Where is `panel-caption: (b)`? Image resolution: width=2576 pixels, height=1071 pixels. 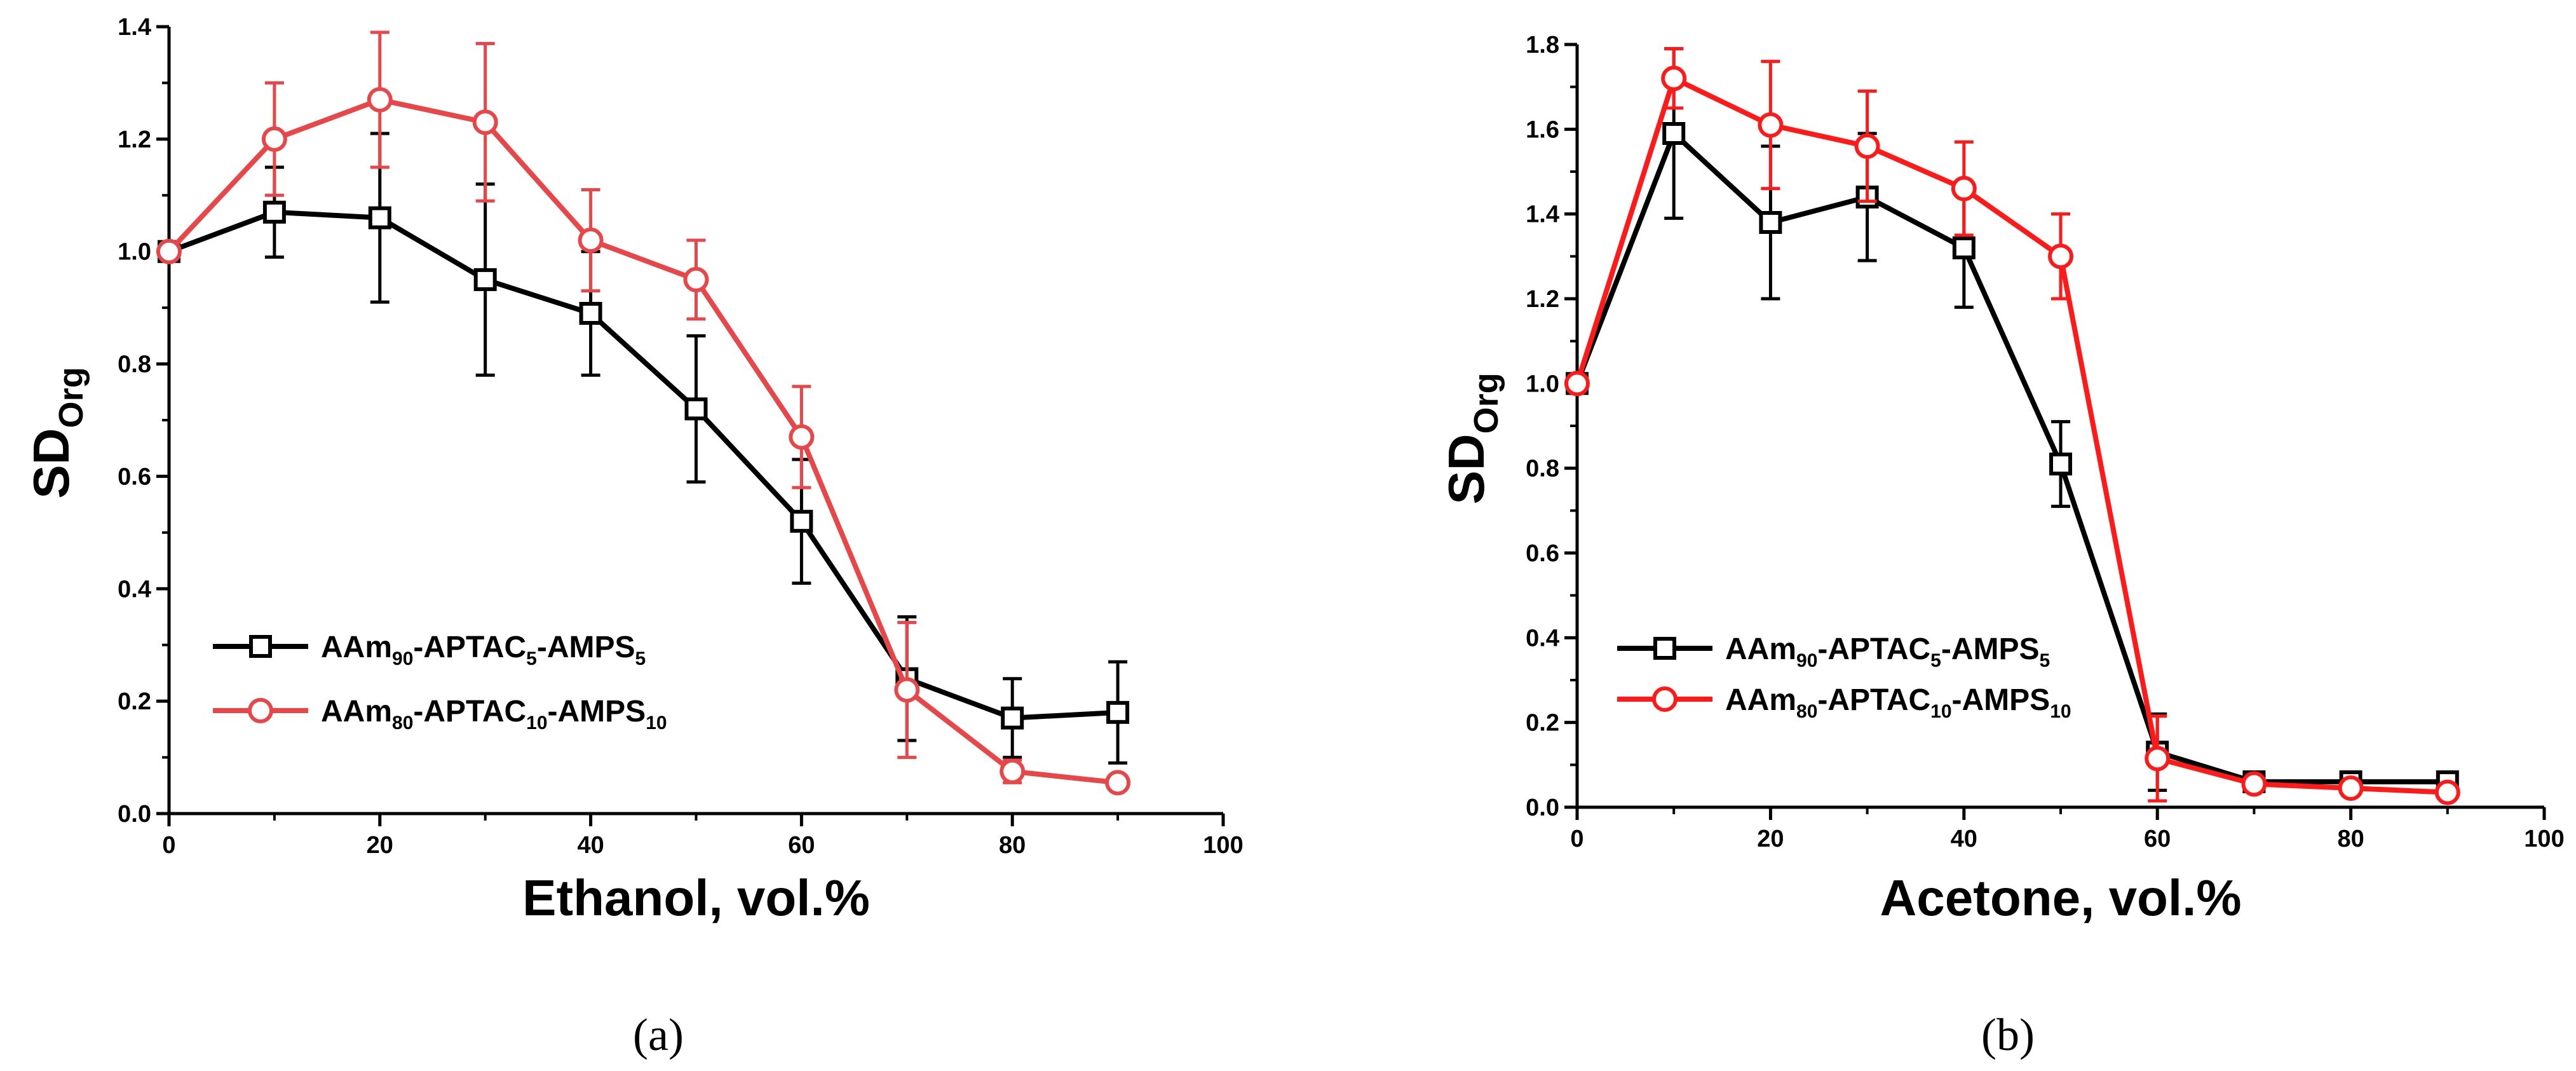 panel-caption: (b) is located at coordinates (2008, 1034).